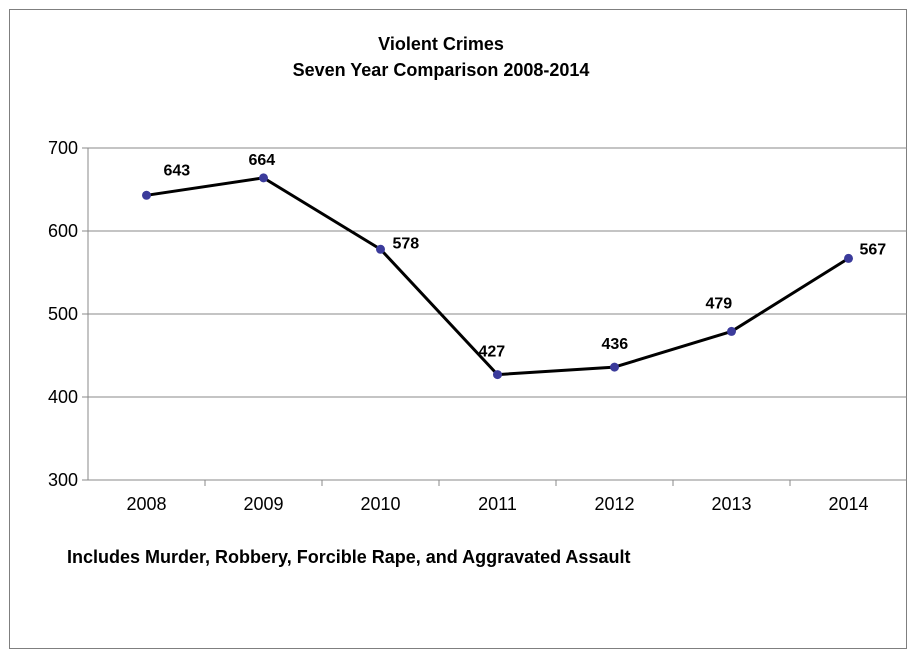 The width and height of the screenshot is (912, 656). I want to click on x-tick-label-2013: 2013, so click(731, 504).